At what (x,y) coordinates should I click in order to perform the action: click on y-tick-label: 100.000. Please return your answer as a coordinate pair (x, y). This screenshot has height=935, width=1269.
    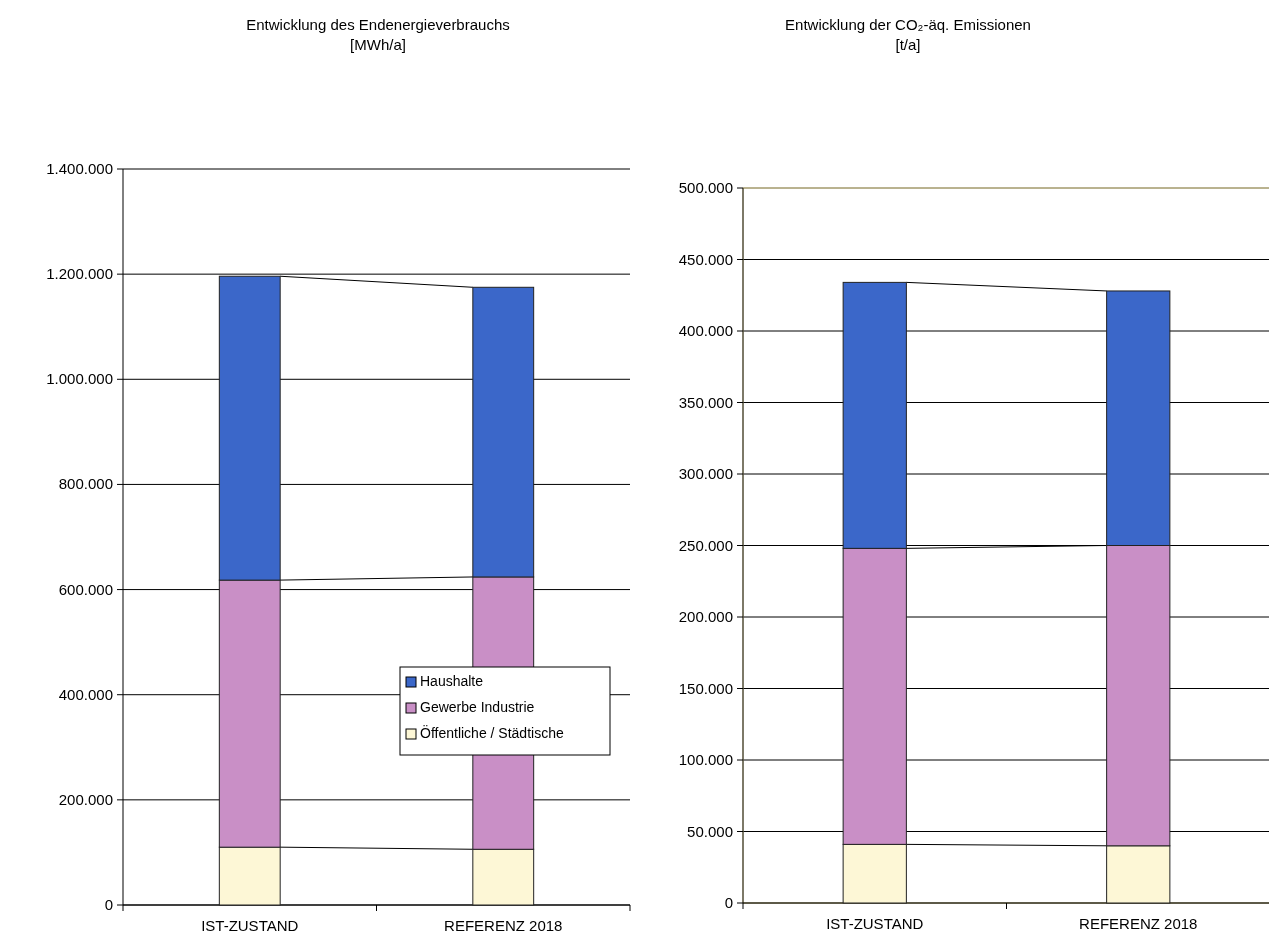
    Looking at the image, I should click on (705, 759).